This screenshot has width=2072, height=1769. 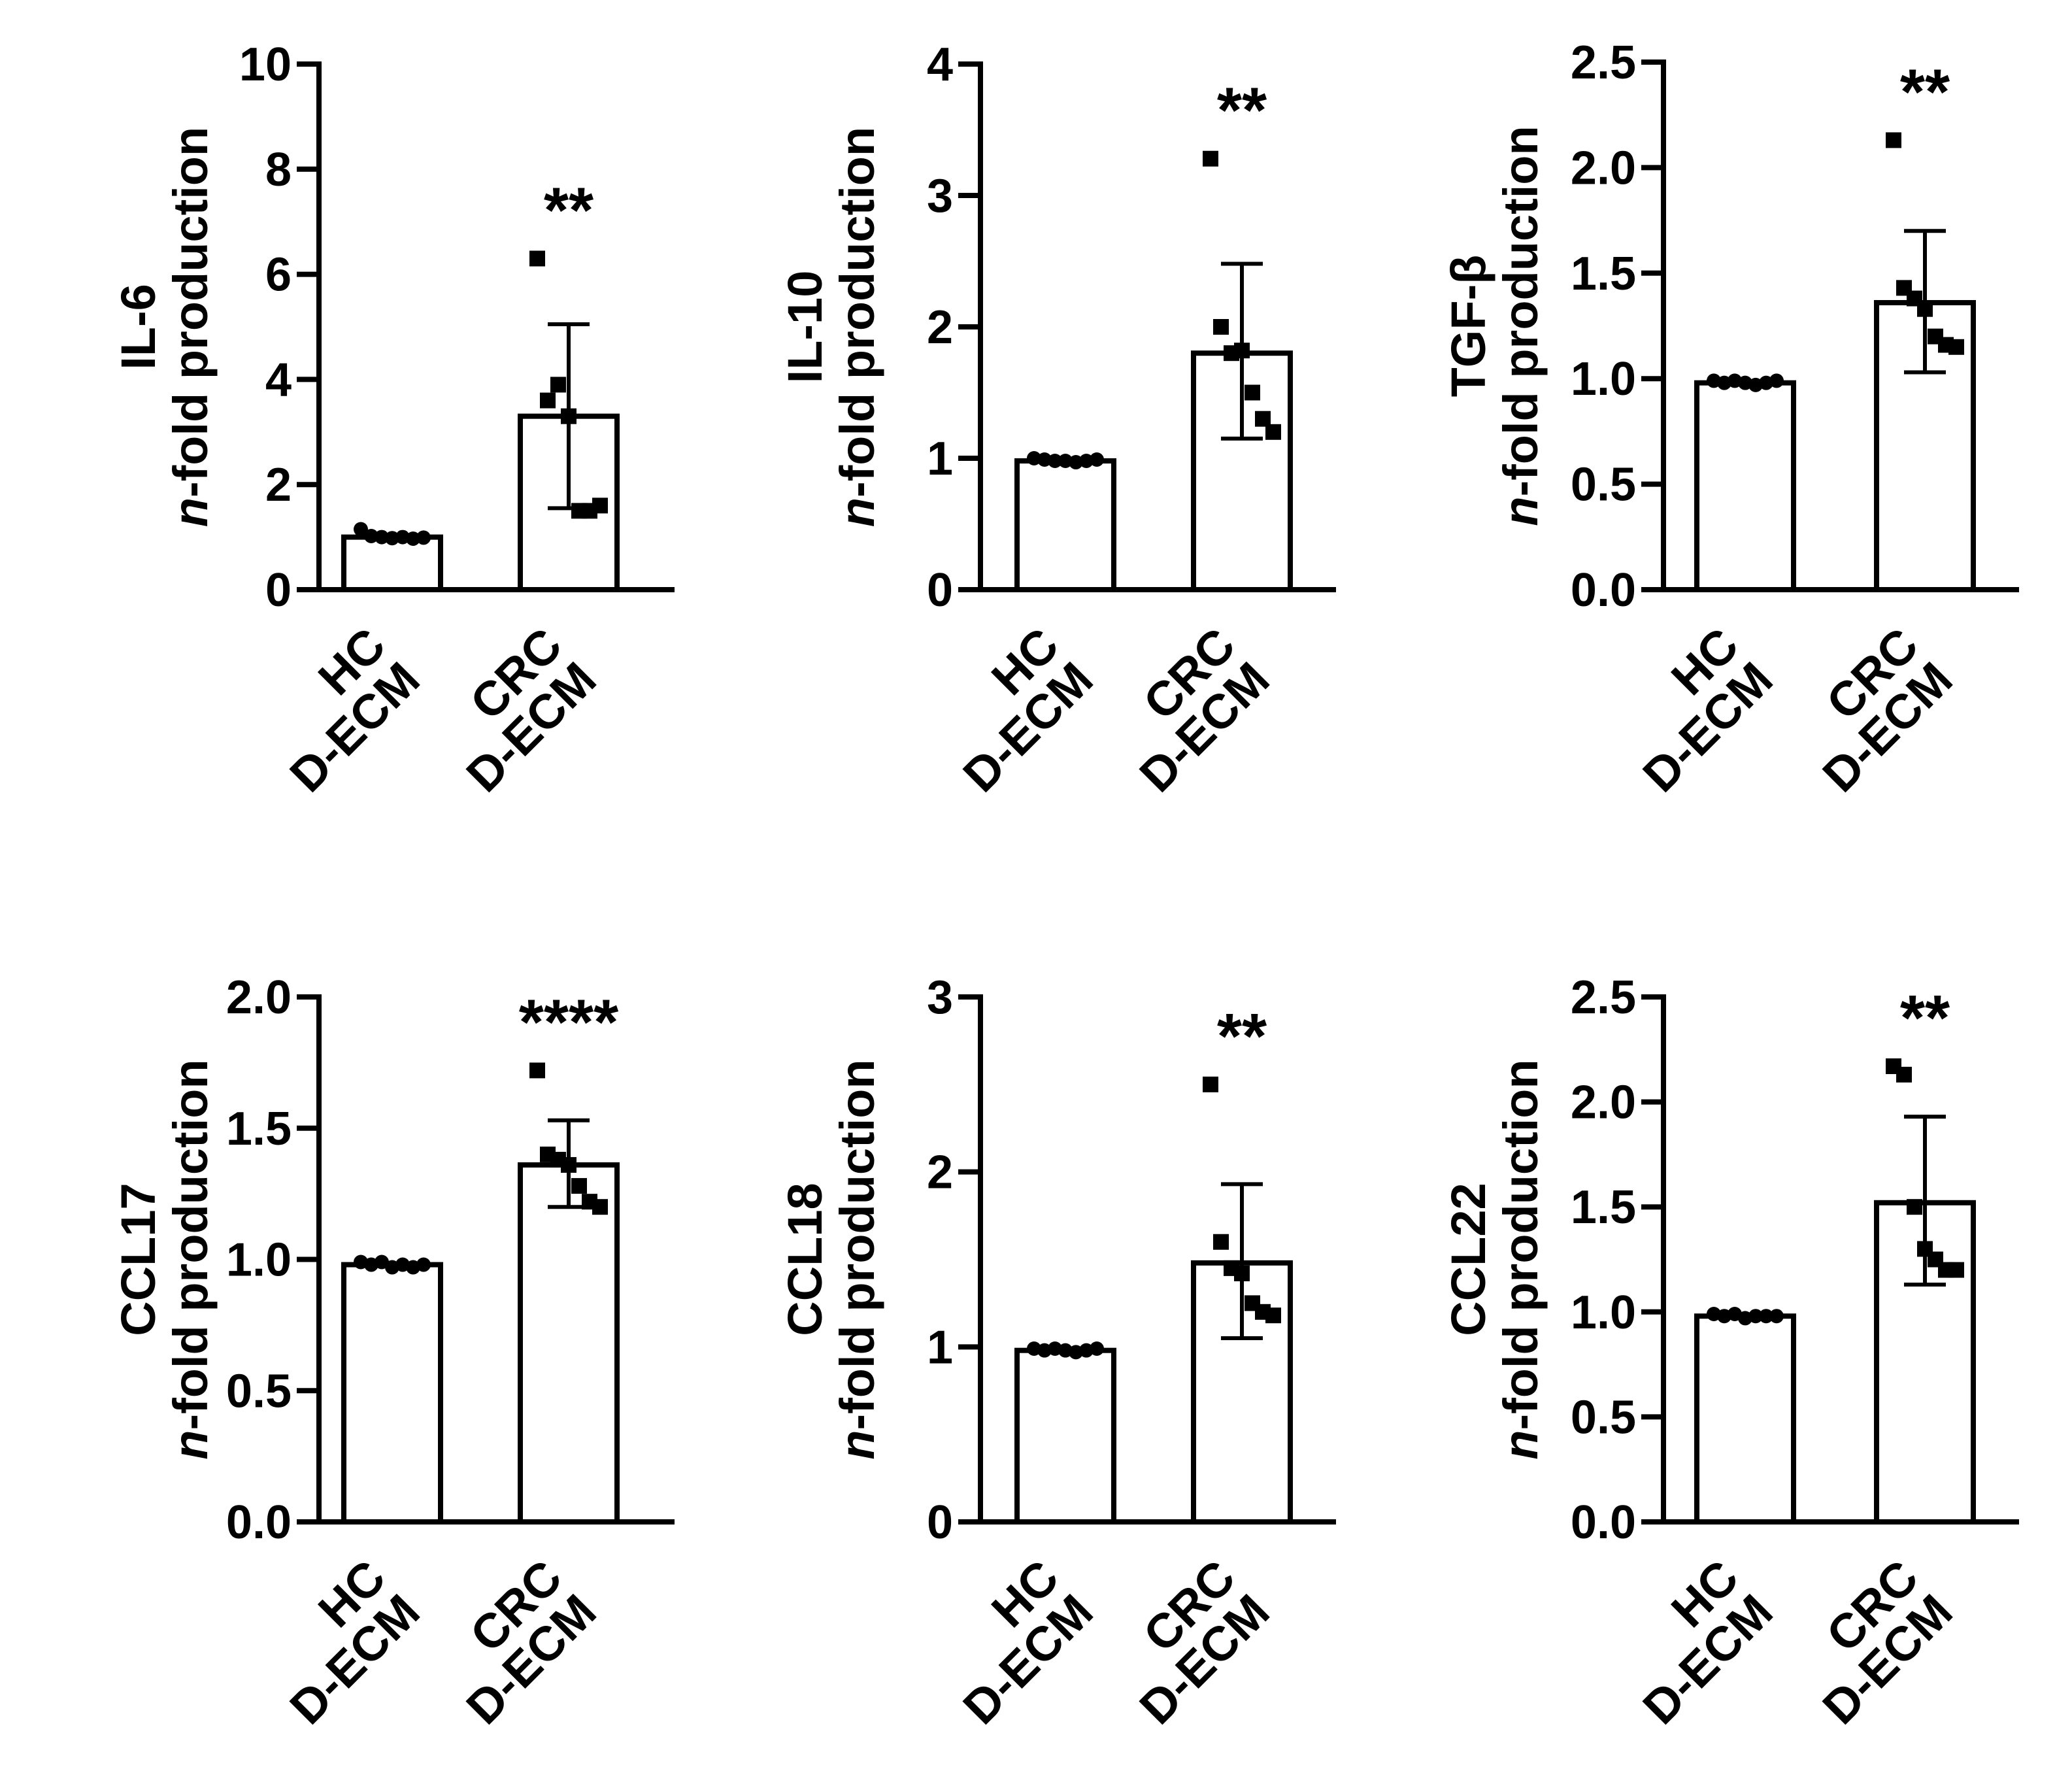 What do you see at coordinates (259, 1522) in the screenshot?
I see `y-tick-label-ccl17-0: 0.0` at bounding box center [259, 1522].